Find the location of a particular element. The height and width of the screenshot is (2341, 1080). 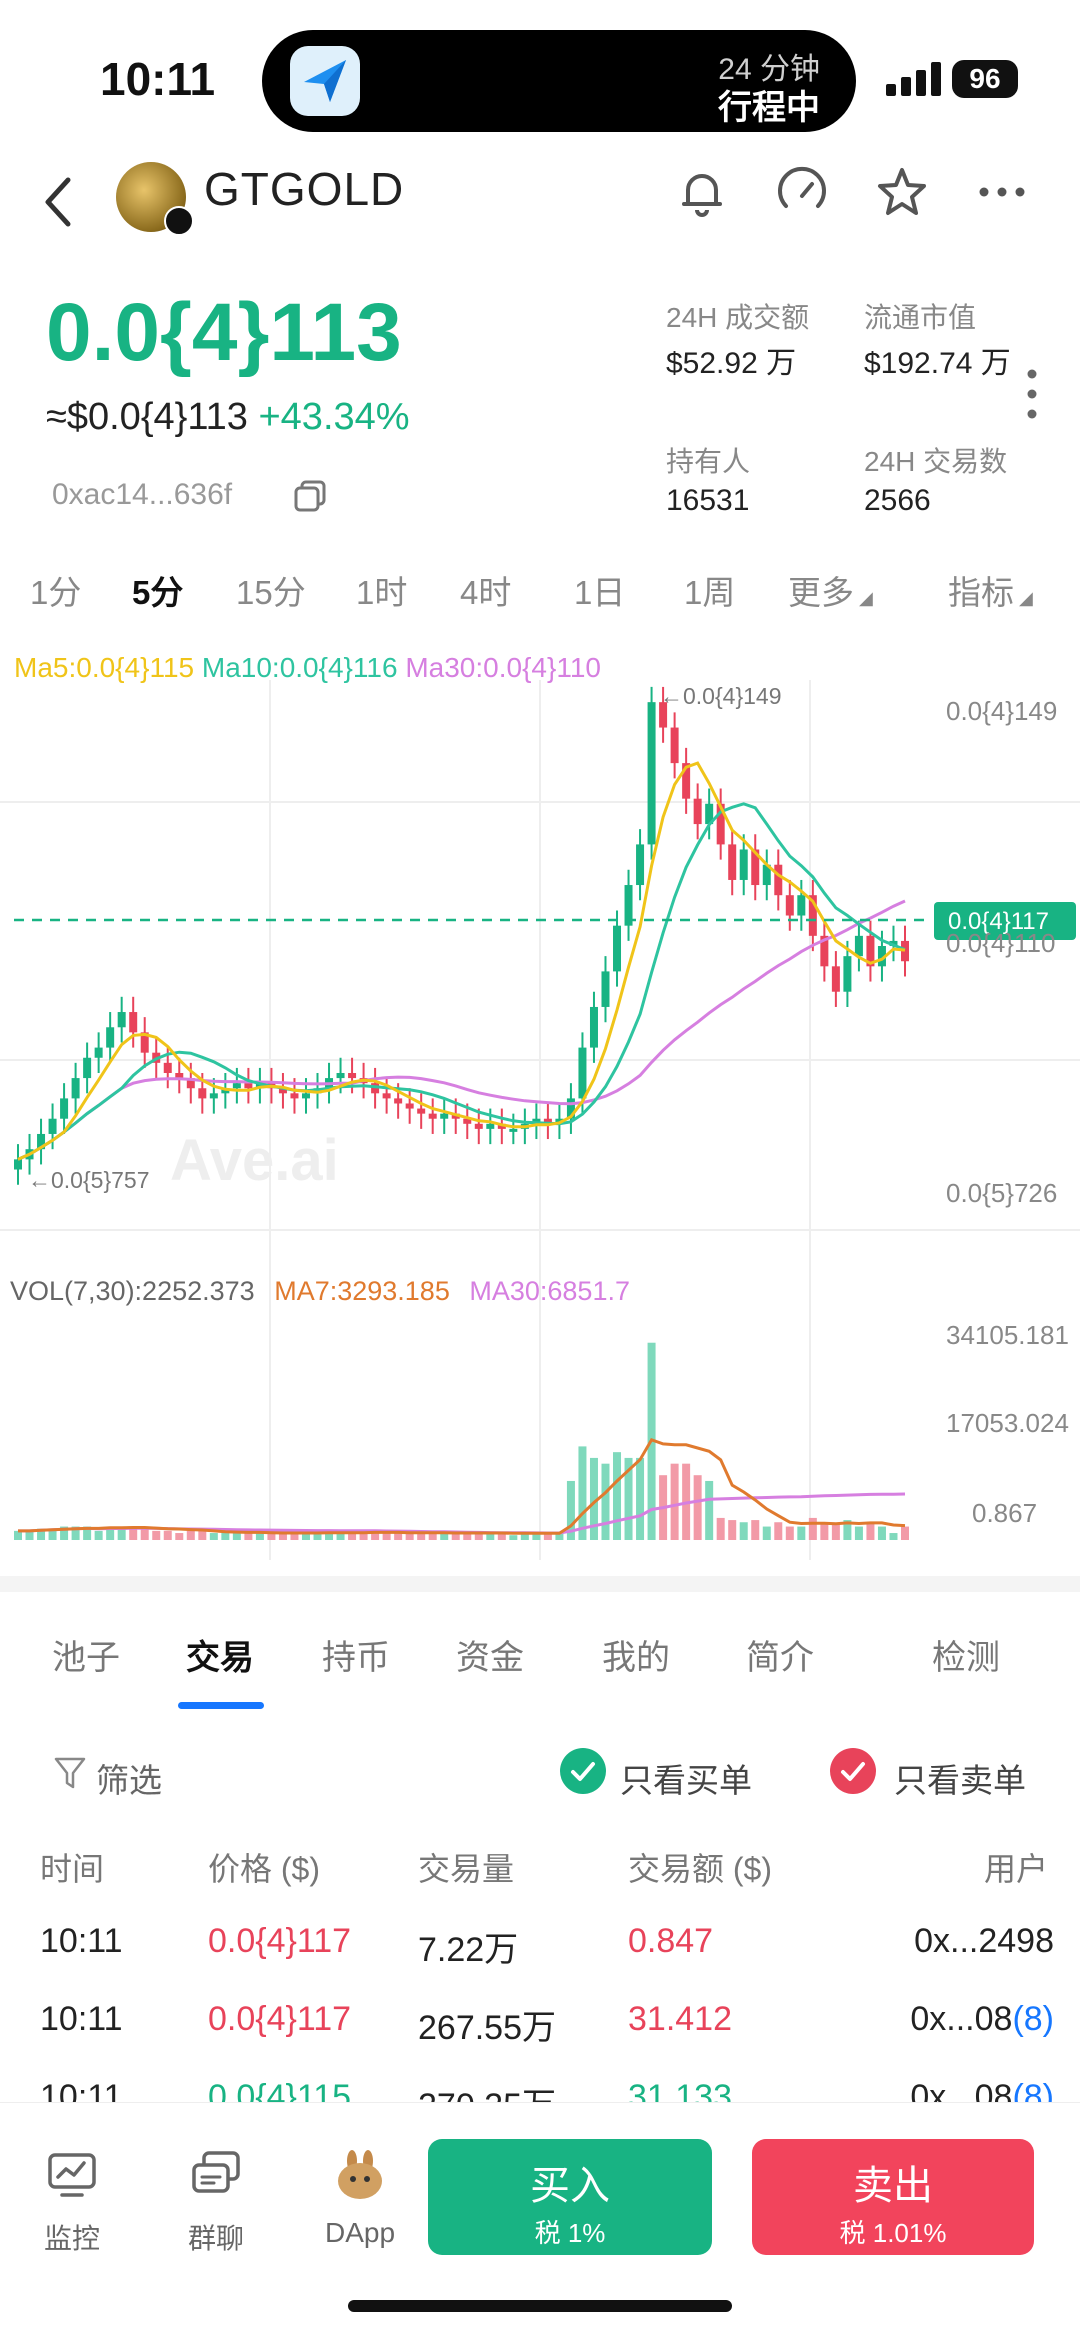

sell-only-check-icon is located at coordinates (853, 1771).